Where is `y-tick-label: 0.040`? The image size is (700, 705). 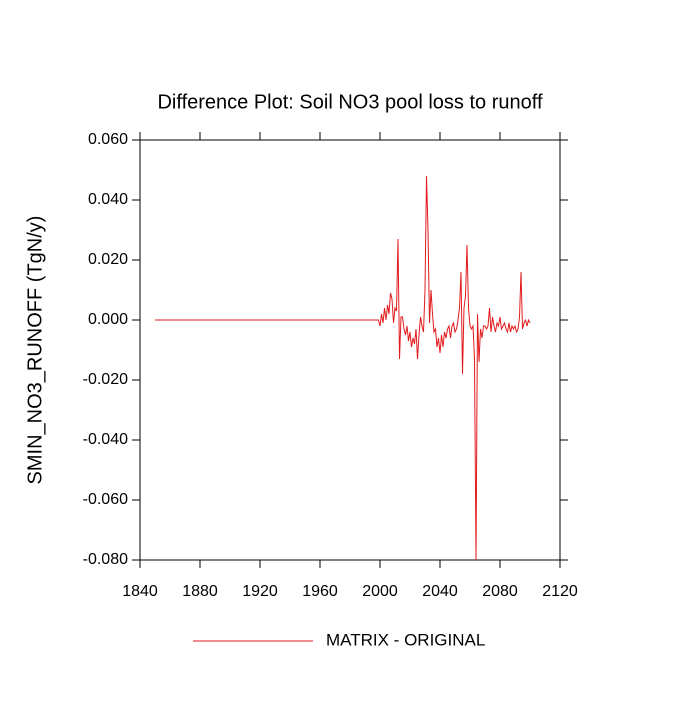
y-tick-label: 0.040 is located at coordinates (108, 199).